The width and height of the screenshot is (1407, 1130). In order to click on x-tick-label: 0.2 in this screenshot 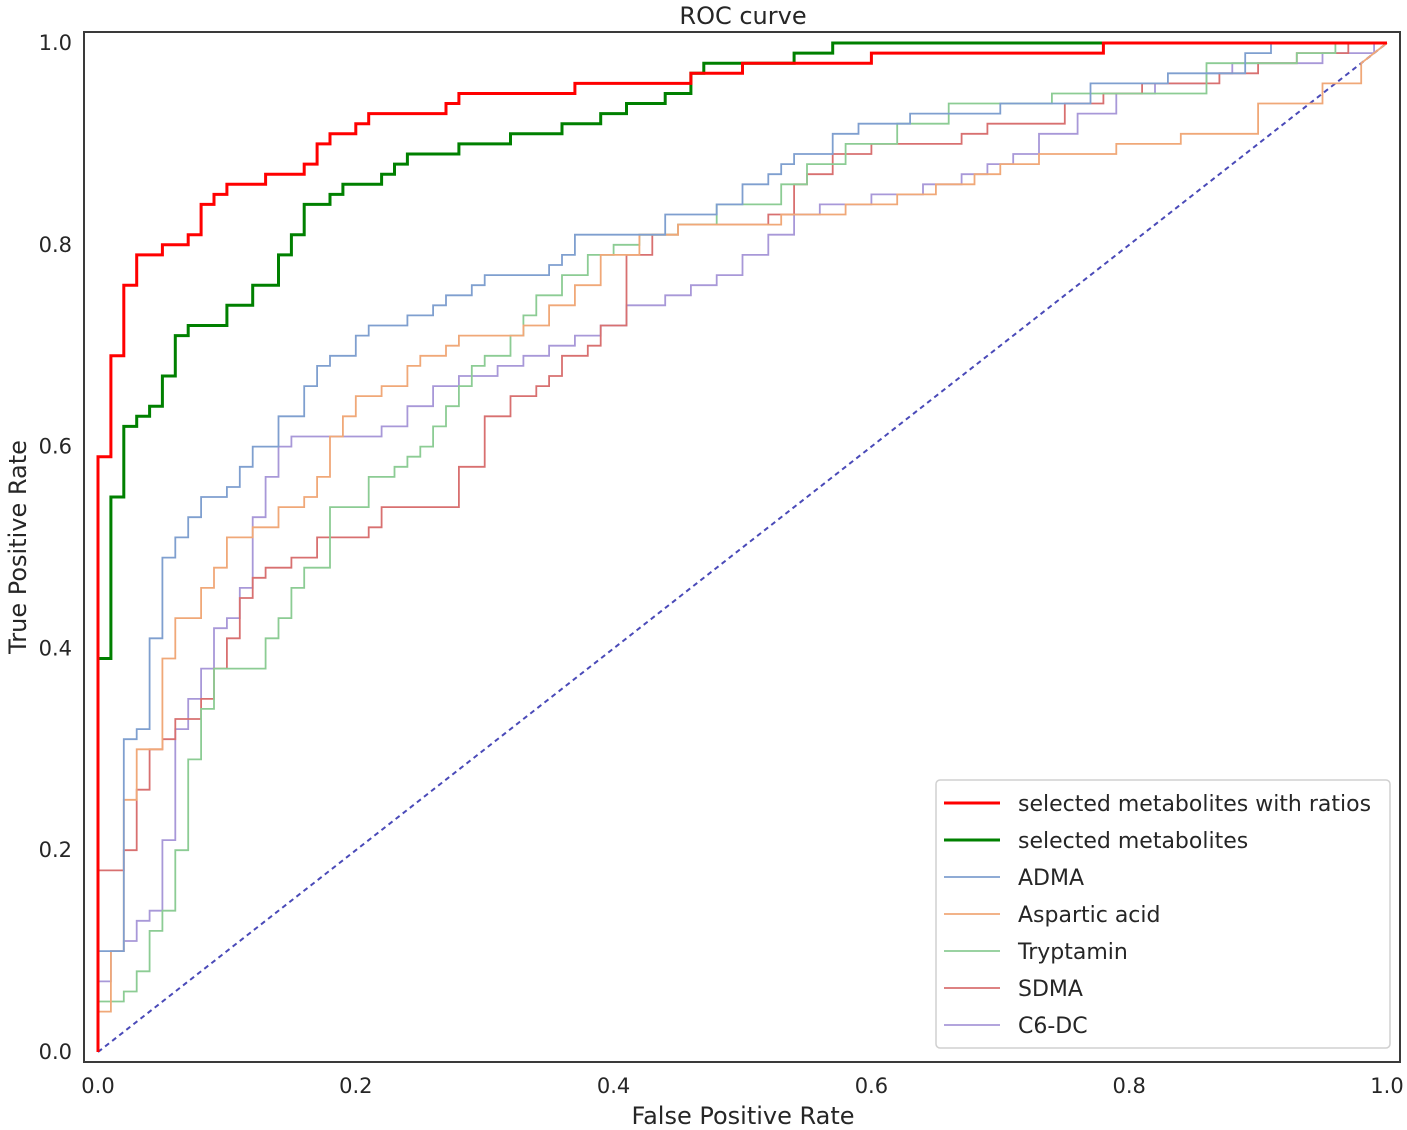, I will do `click(355, 1086)`.